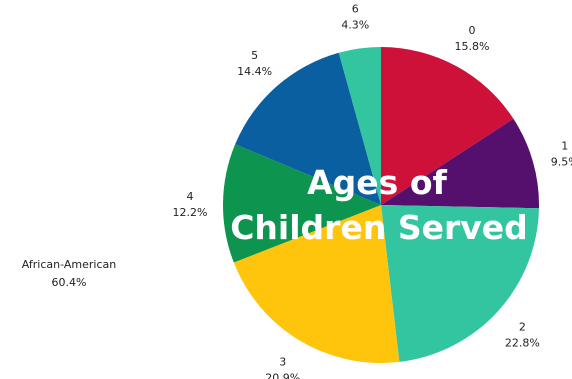 The image size is (572, 379). Describe the element at coordinates (355, 9) in the screenshot. I see `slice-label-6: 6` at that location.